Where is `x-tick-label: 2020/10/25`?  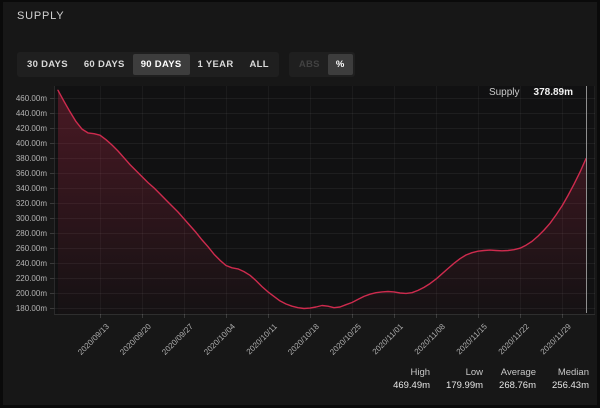
x-tick-label: 2020/10/25 is located at coordinates (345, 339).